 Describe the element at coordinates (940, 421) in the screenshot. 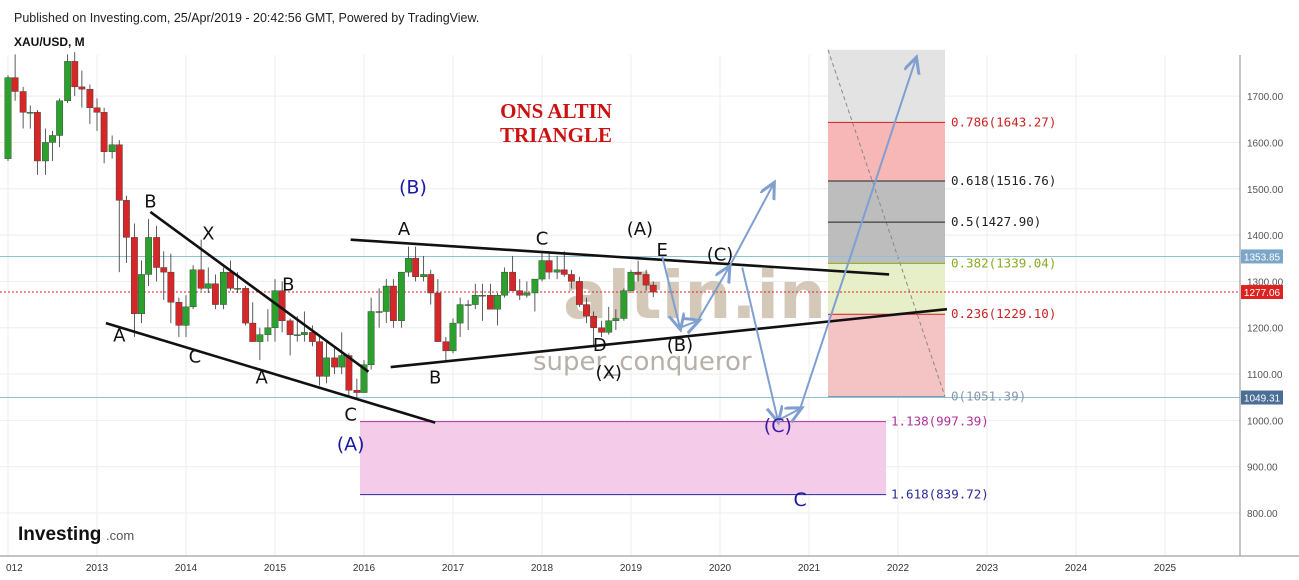

I see `fib-ext-label: 1.138(997.39)` at that location.